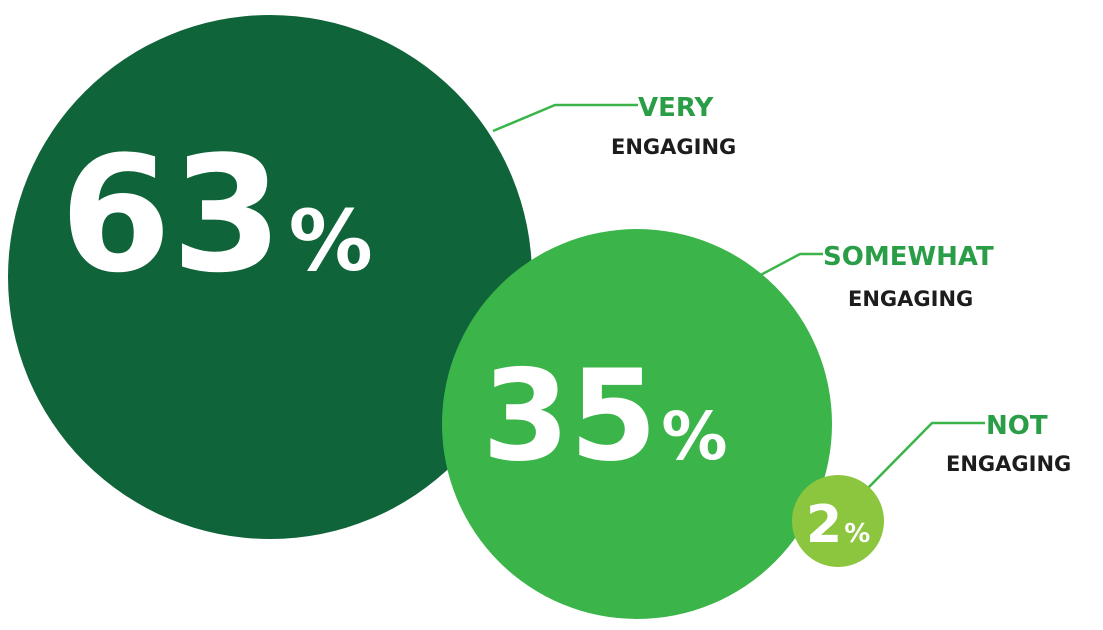  Describe the element at coordinates (565, 118) in the screenshot. I see `connector-very` at that location.